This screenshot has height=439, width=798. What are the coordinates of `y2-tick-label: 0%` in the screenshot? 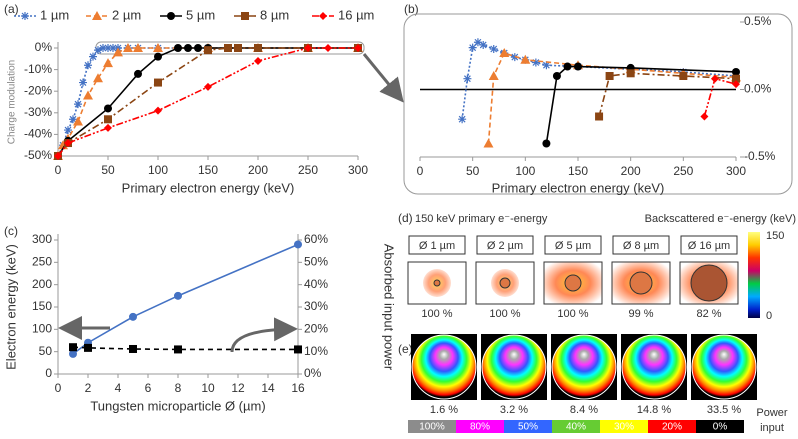 It's located at (313, 373).